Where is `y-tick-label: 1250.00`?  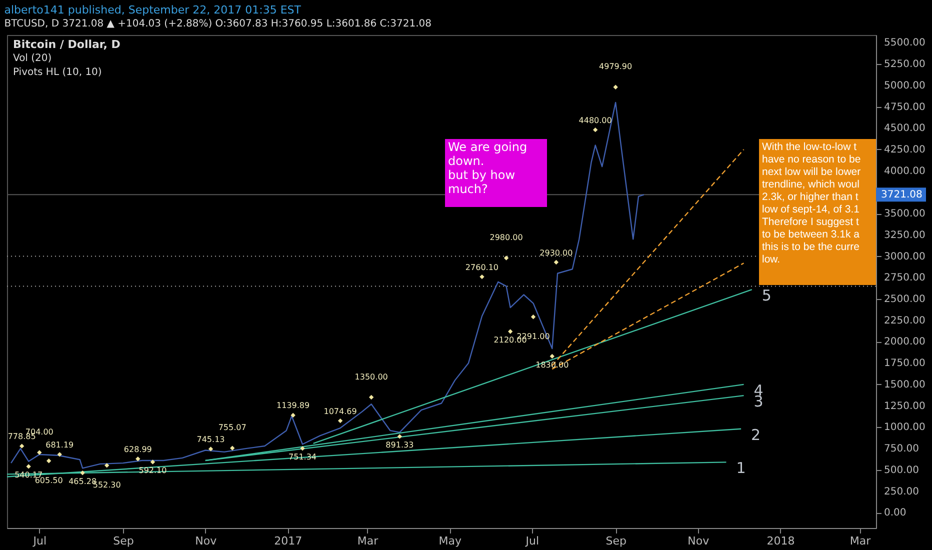 y-tick-label: 1250.00 is located at coordinates (905, 406).